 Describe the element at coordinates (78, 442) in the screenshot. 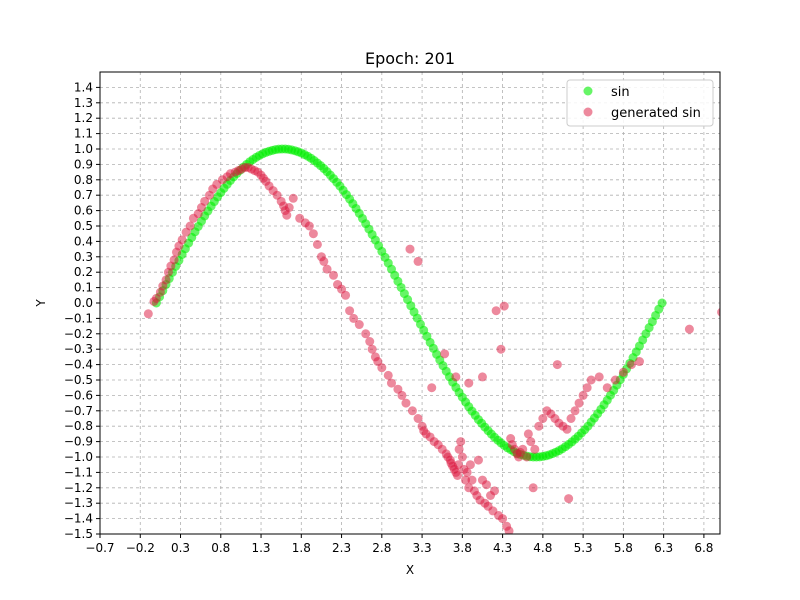

I see `y-tick-label: −0.9` at that location.